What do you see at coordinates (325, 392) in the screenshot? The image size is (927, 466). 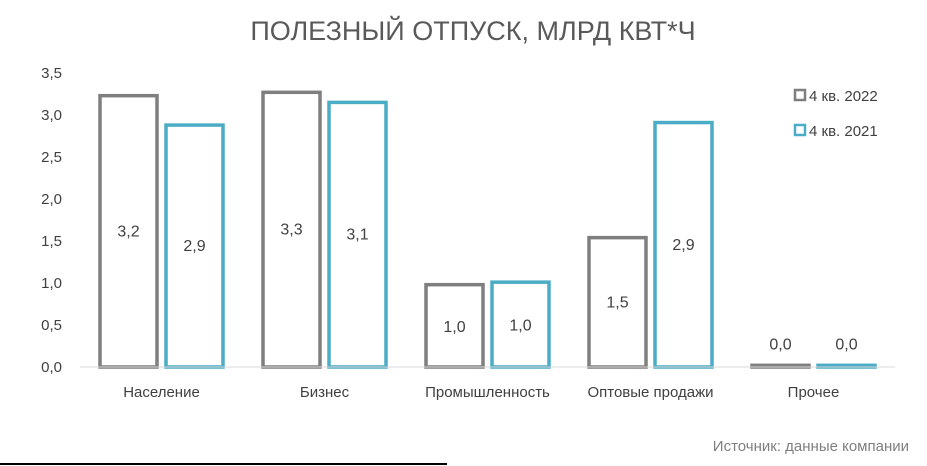 I see `category-label: Бизнес` at bounding box center [325, 392].